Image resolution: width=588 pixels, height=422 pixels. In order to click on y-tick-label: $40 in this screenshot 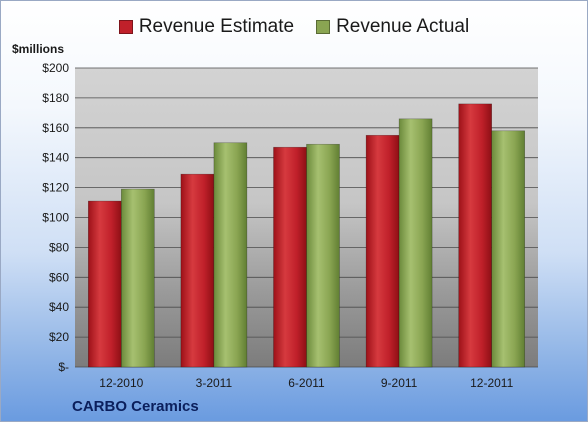, I will do `click(59, 307)`.